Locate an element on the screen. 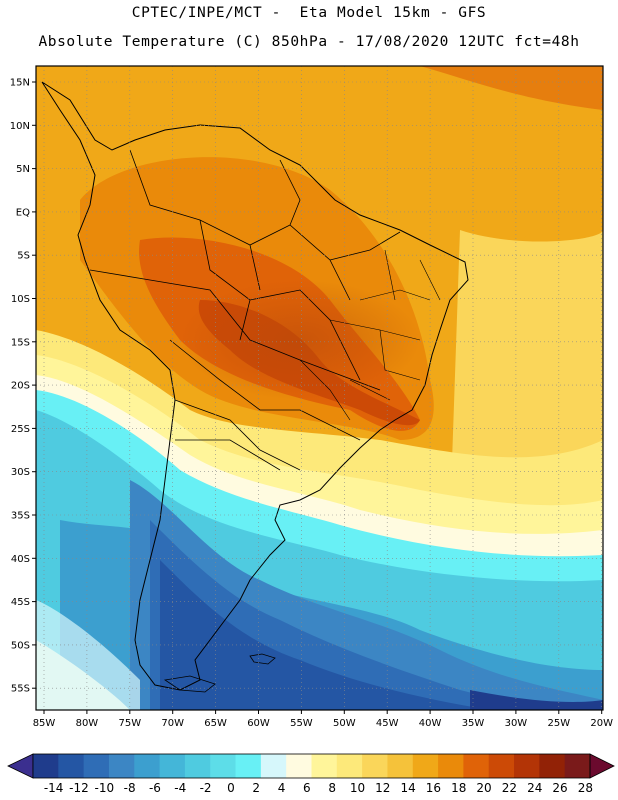  colorbar-tick-label: 8 is located at coordinates (332, 788).